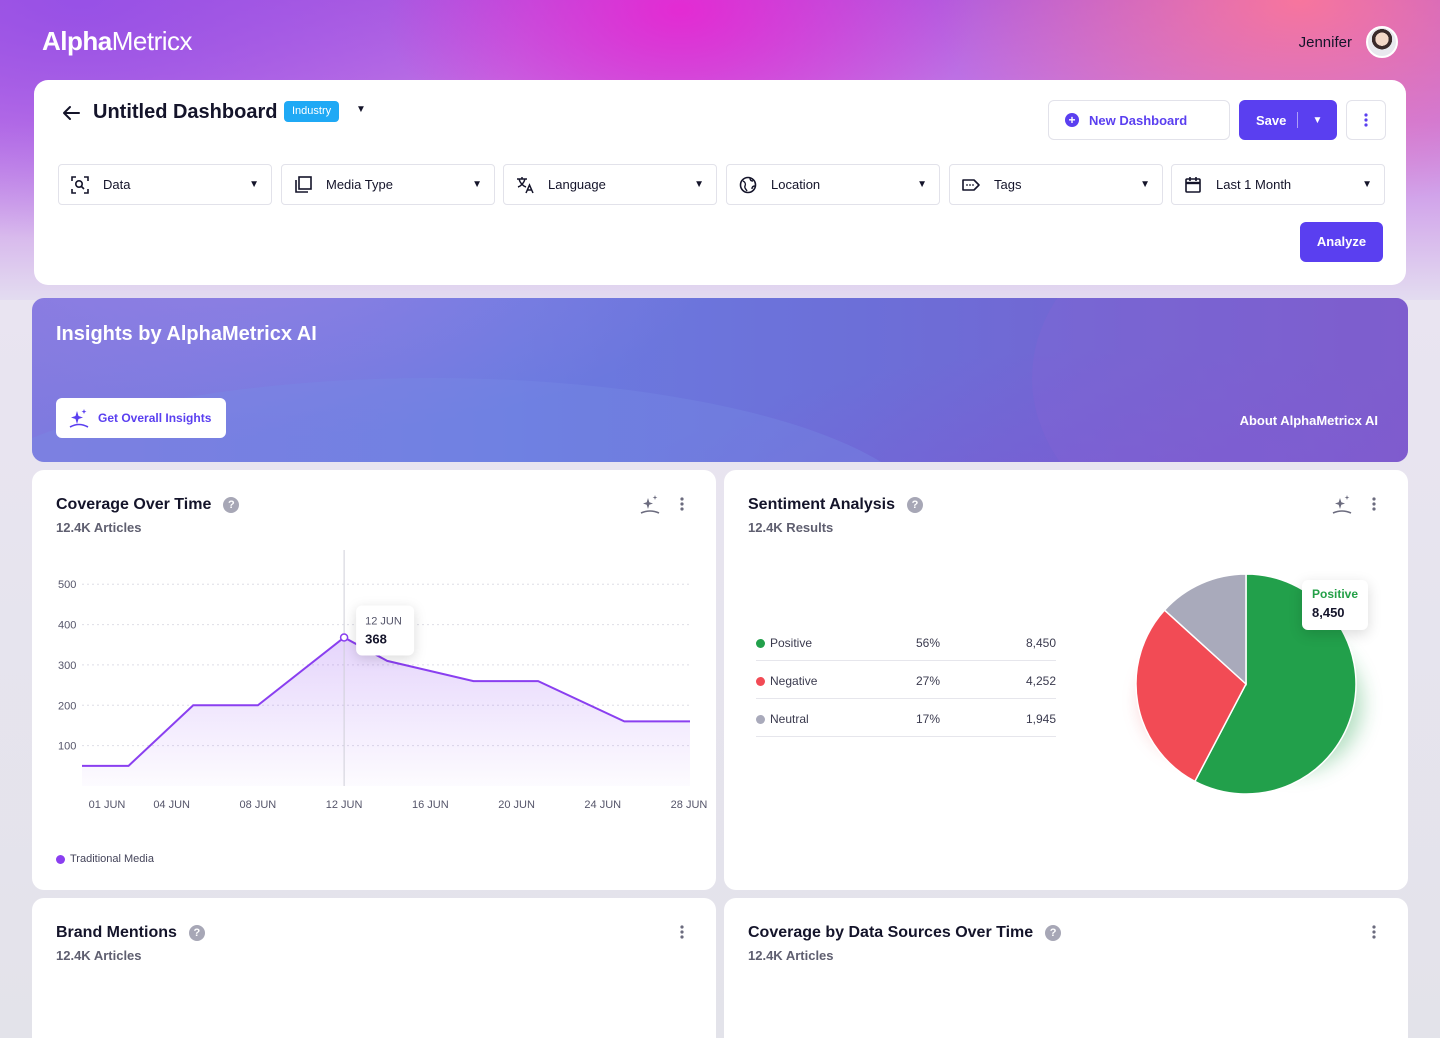  What do you see at coordinates (112, 859) in the screenshot?
I see `legend-label: Traditional Media` at bounding box center [112, 859].